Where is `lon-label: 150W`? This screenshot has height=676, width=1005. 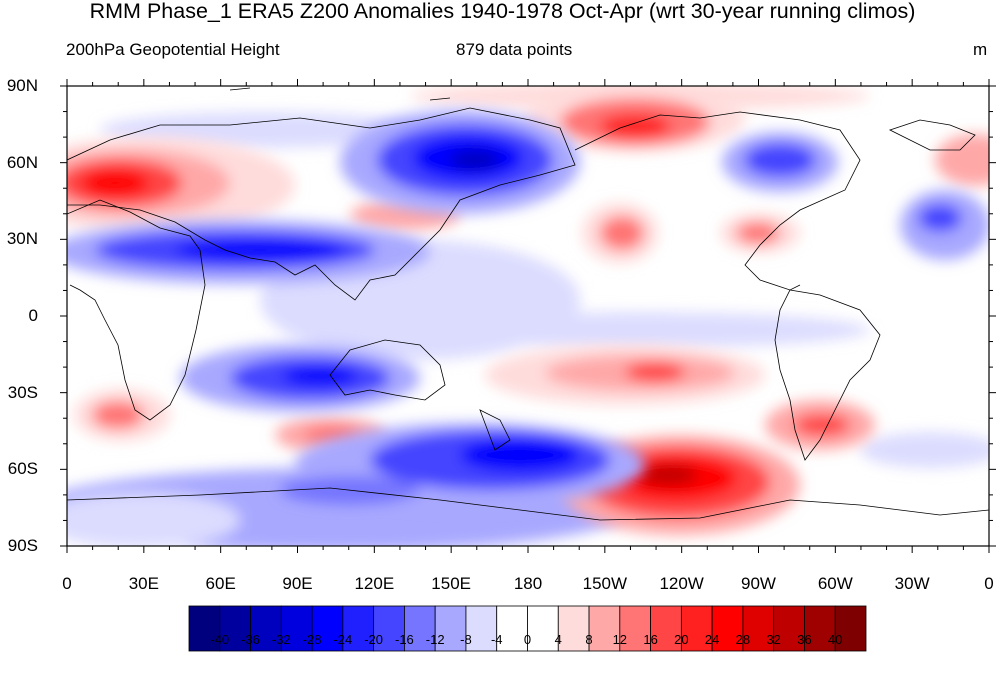
lon-label: 150W is located at coordinates (605, 583).